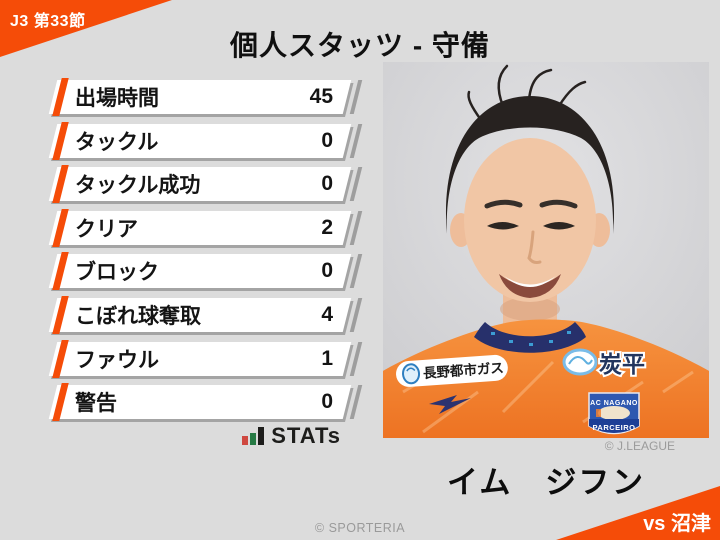 This screenshot has width=720, height=540. I want to click on opponent-label: vs 沼津, so click(677, 524).